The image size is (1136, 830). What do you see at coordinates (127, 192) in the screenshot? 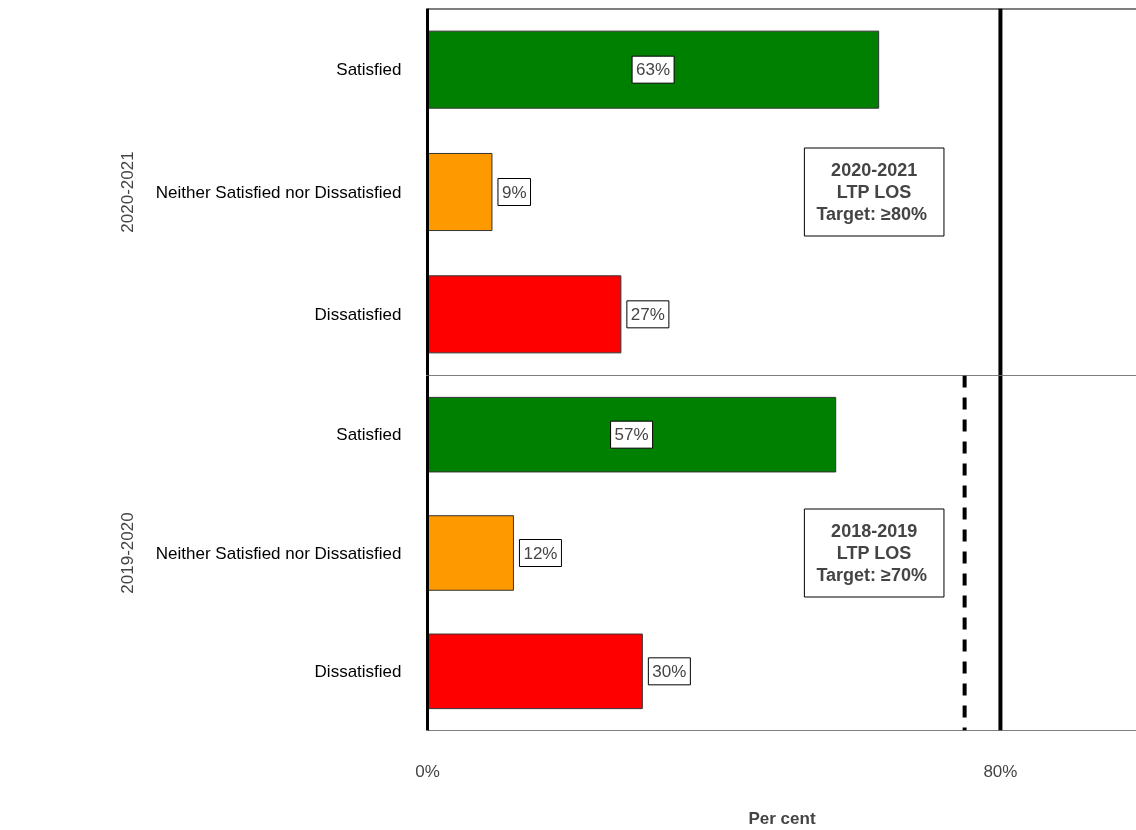
I see `y-axis-title: 2020-2021` at bounding box center [127, 192].